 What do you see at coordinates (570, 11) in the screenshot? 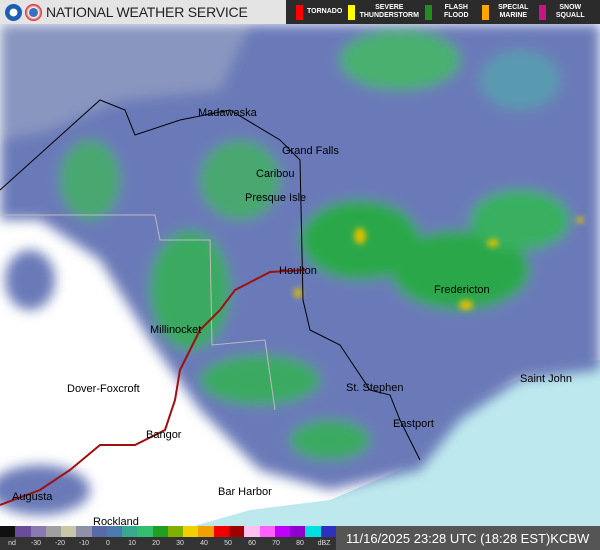
I see `warning-label: SNOW SQUALL` at bounding box center [570, 11].